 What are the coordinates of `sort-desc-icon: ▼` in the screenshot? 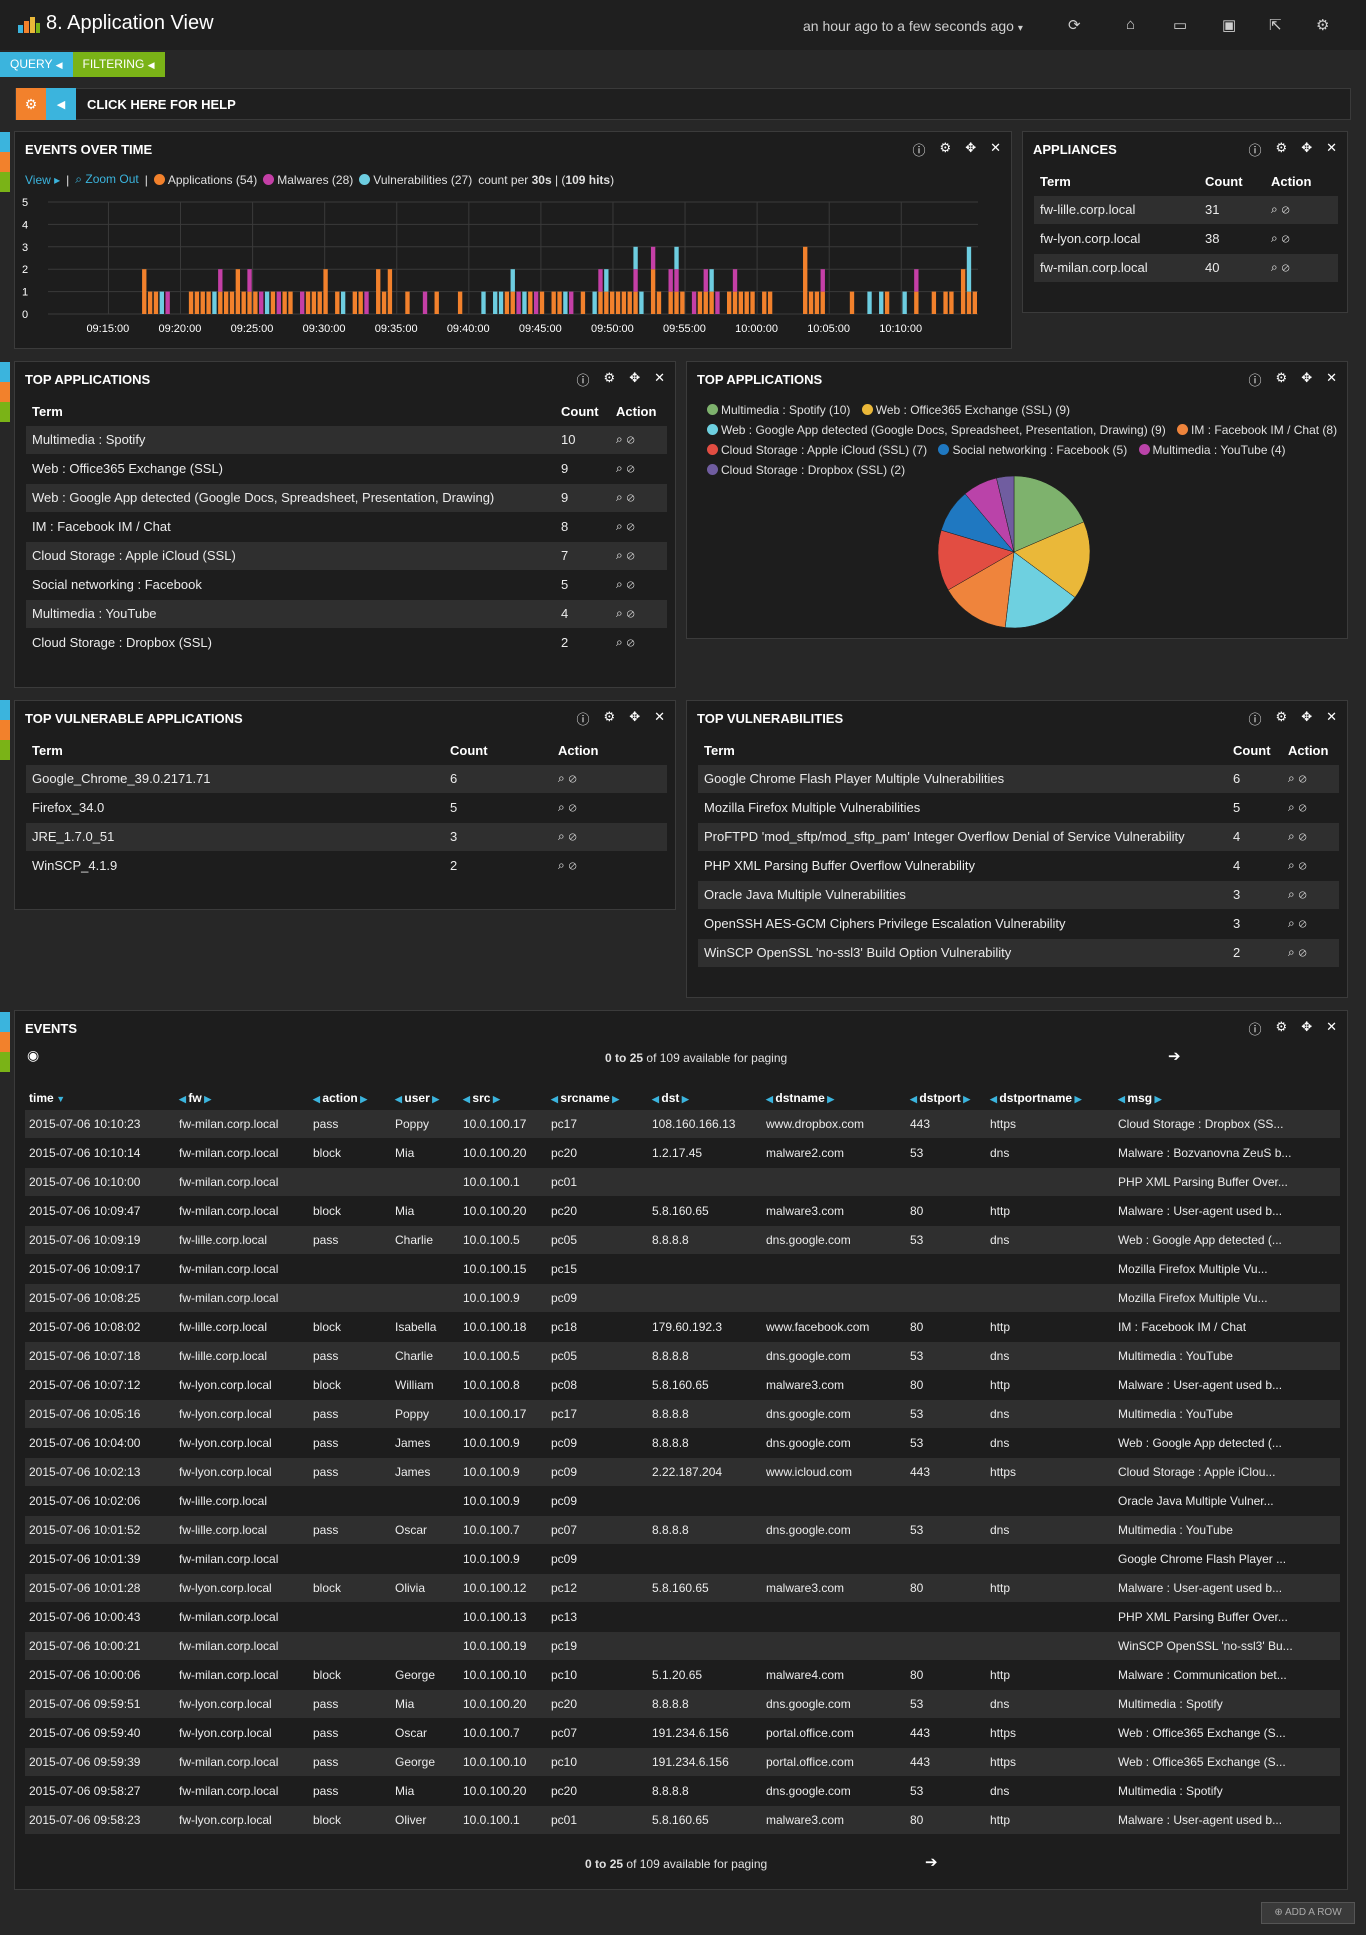 It's located at (59, 1098).